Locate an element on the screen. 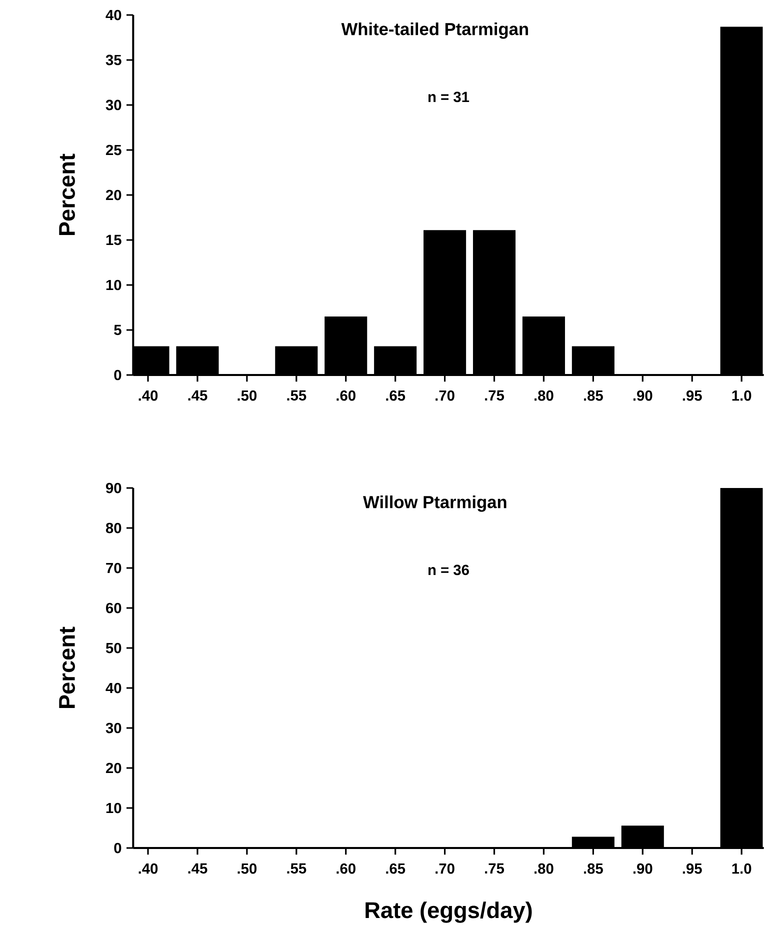  y-tick-label: 50 is located at coordinates (114, 648).